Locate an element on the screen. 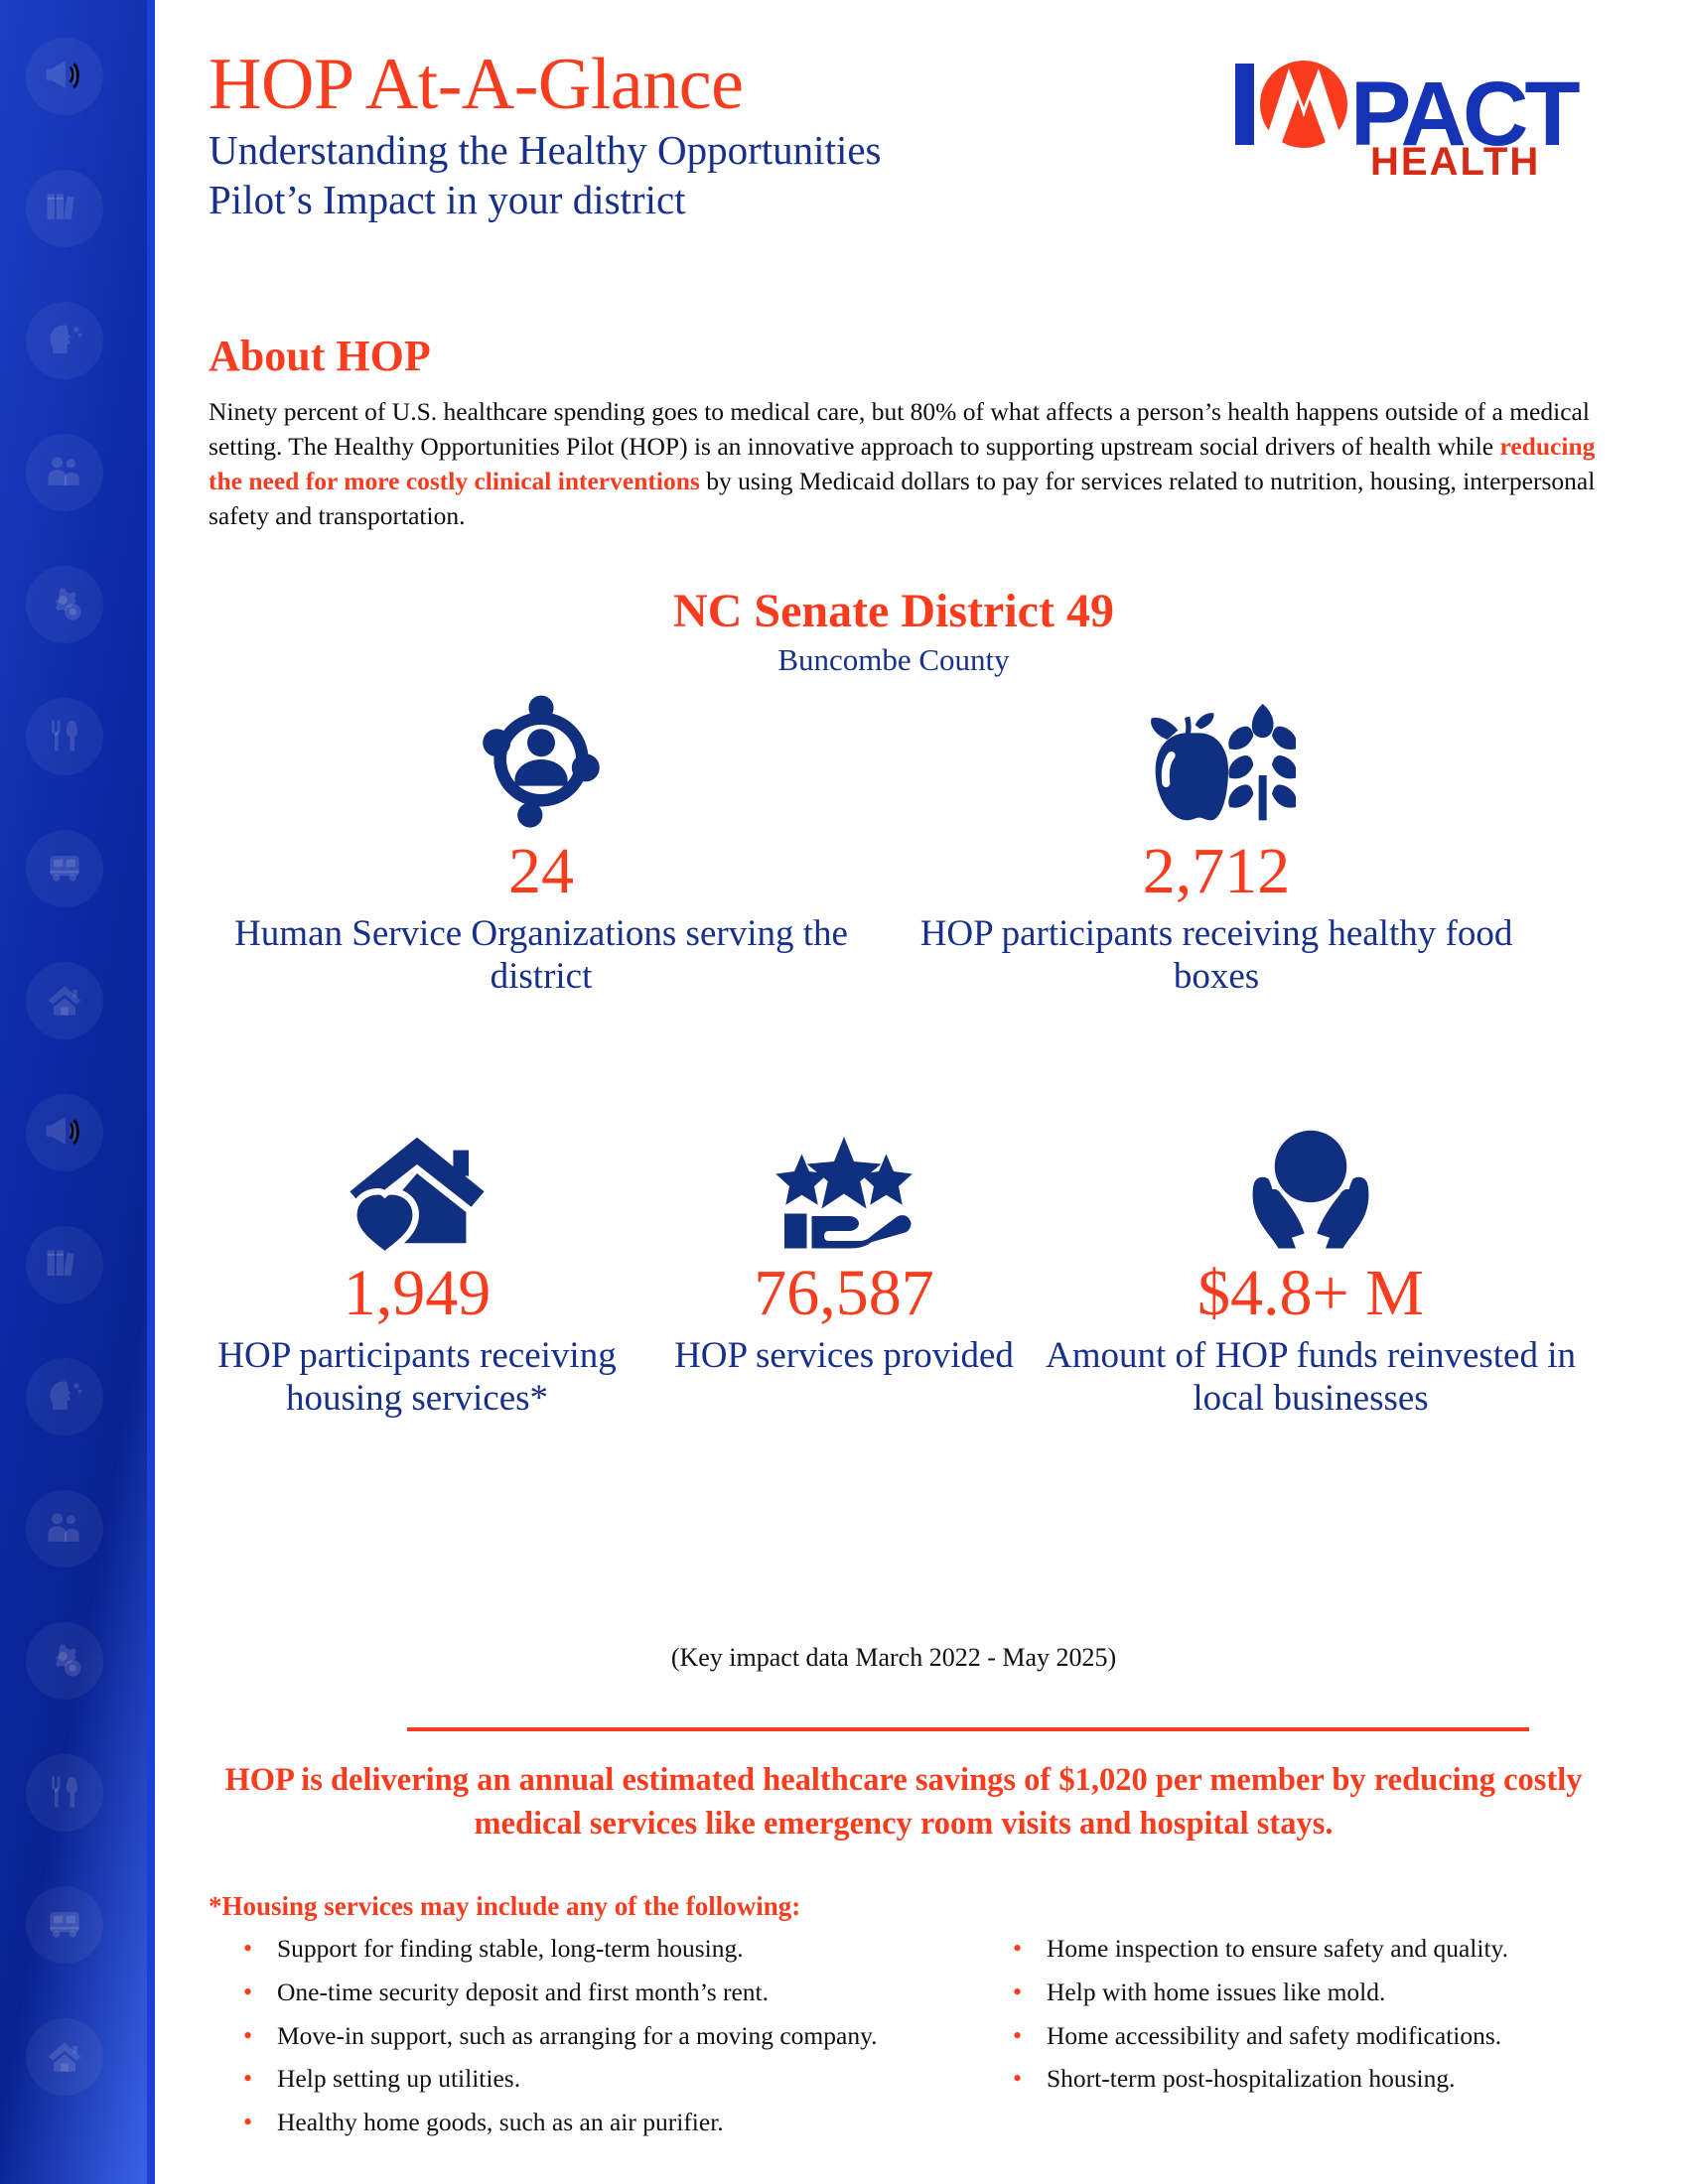 This screenshot has height=2184, width=1688. stat-label: HOP services provided is located at coordinates (844, 1355).